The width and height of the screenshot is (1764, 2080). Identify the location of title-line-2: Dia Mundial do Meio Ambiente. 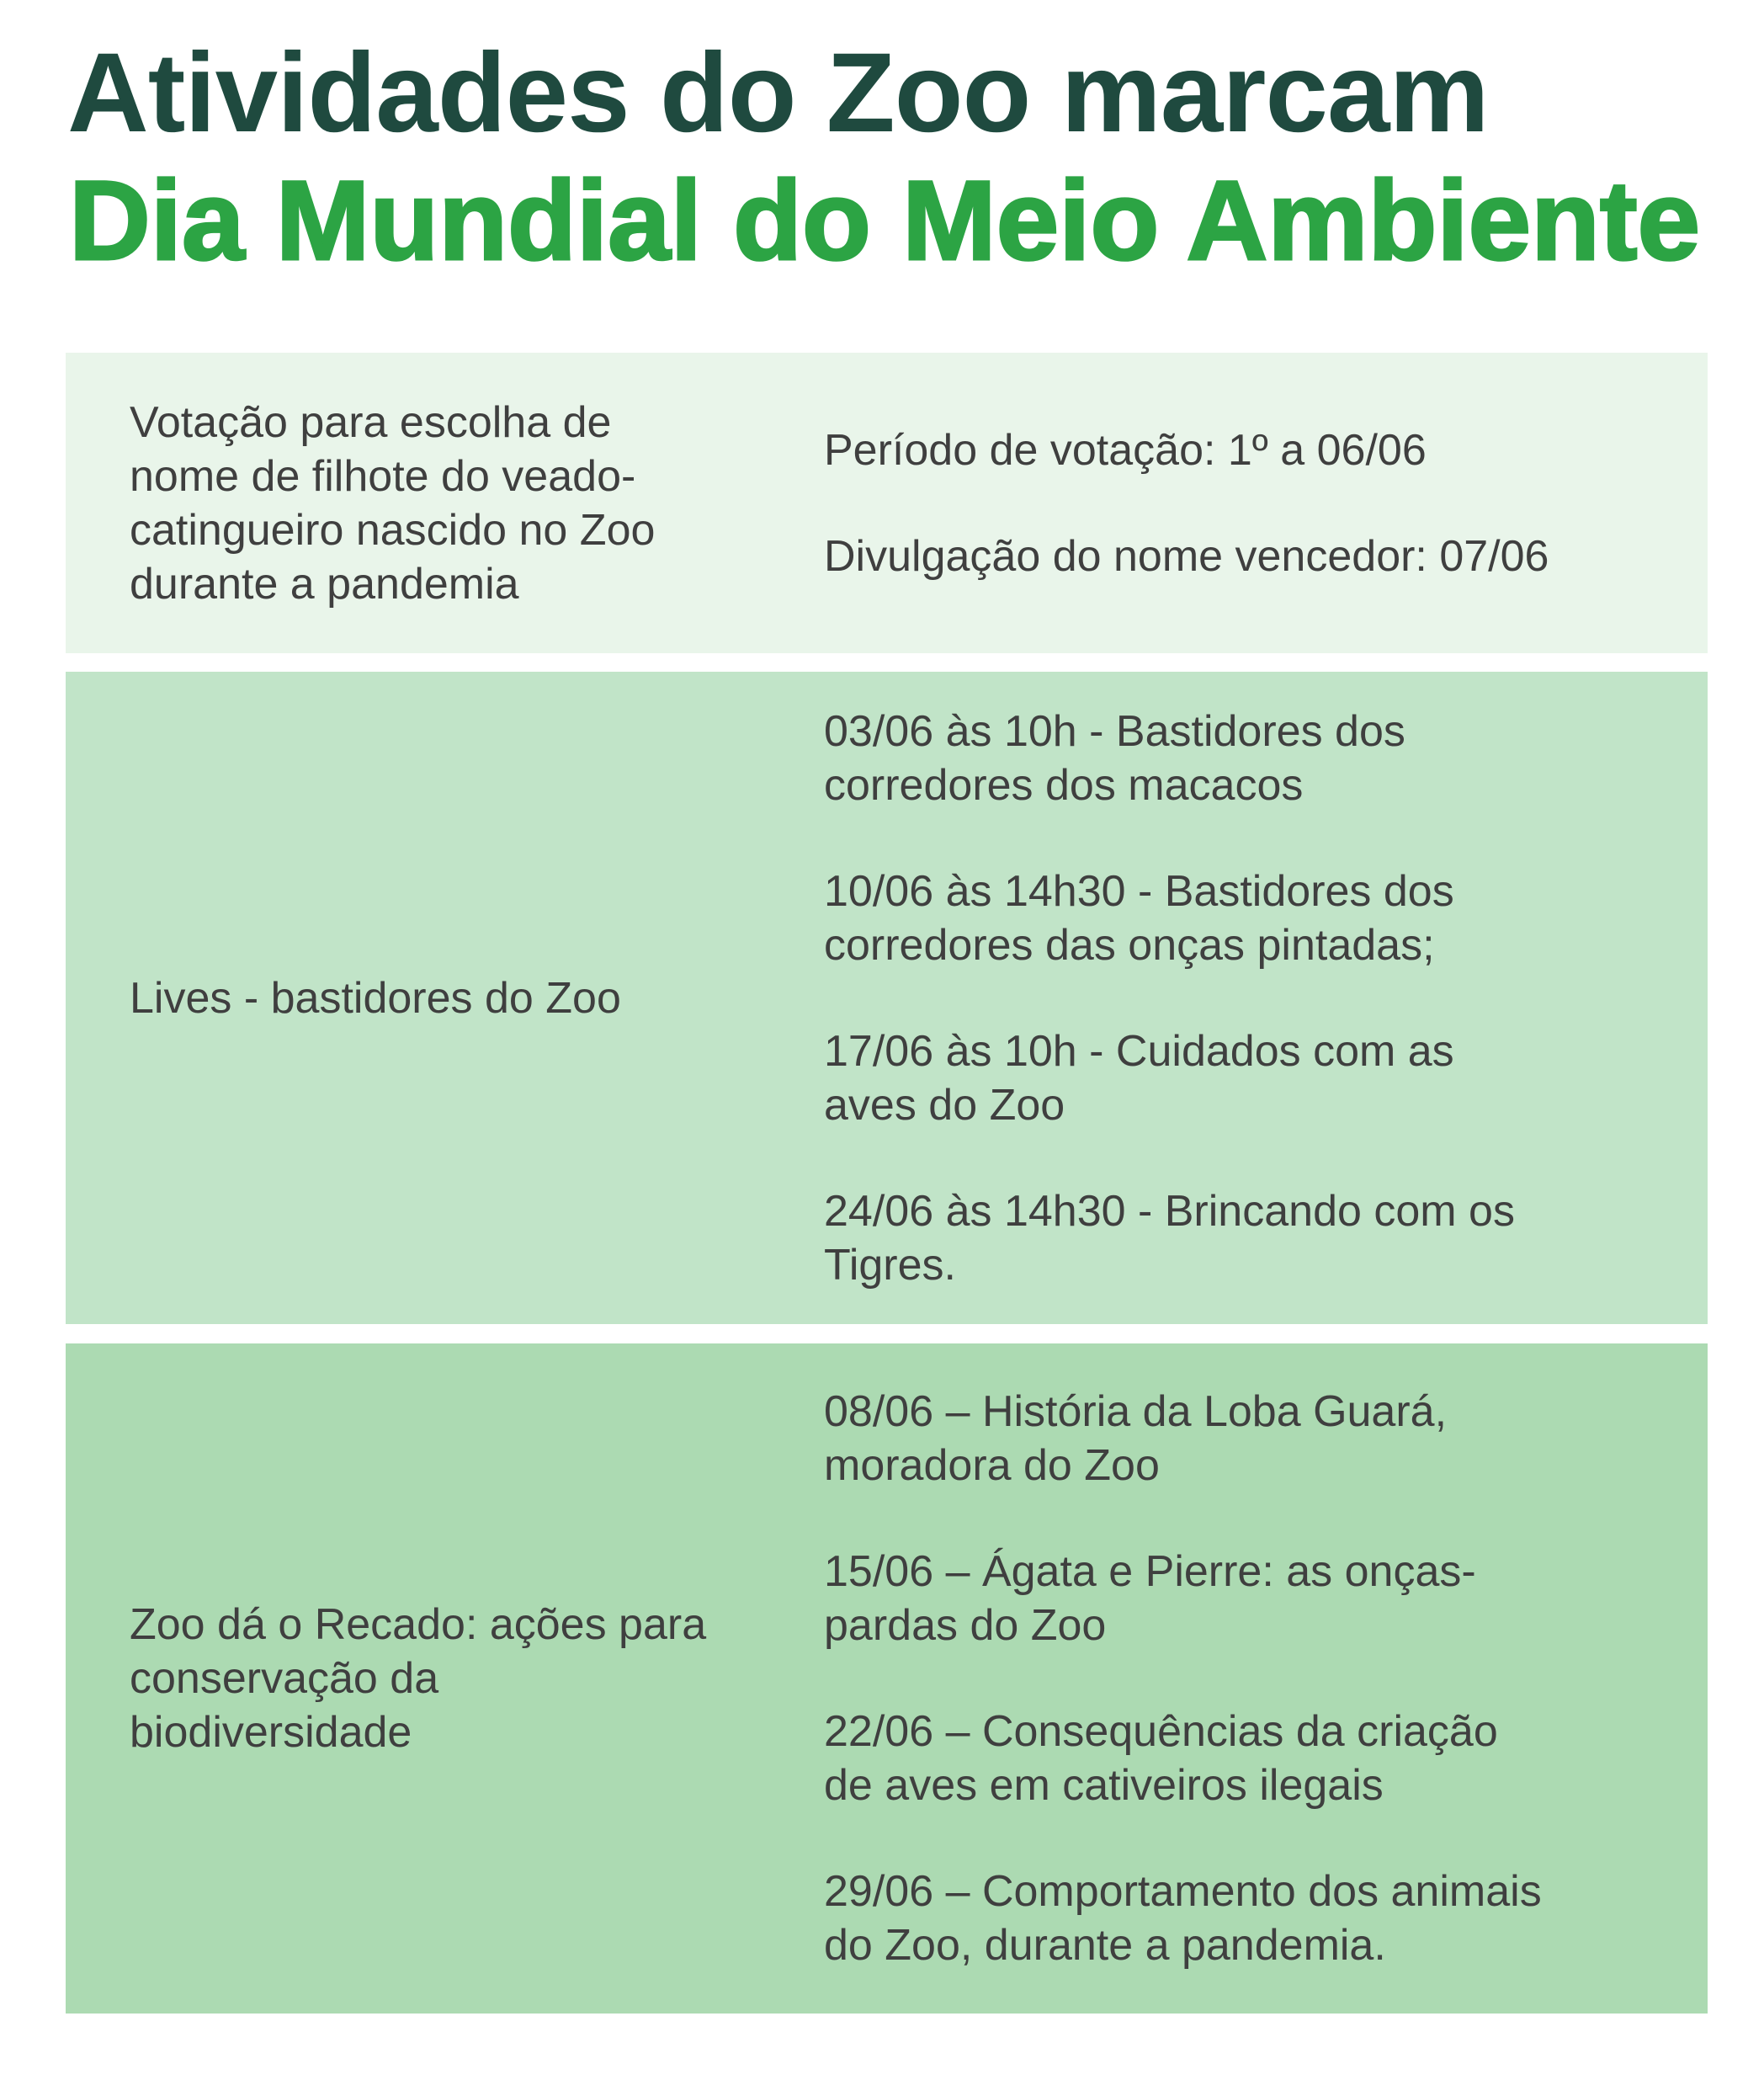
(884, 221).